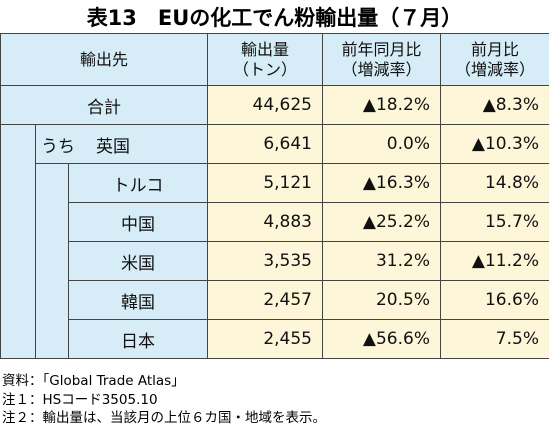 This screenshot has width=549, height=424. I want to click on row-label: 韓国, so click(138, 300).